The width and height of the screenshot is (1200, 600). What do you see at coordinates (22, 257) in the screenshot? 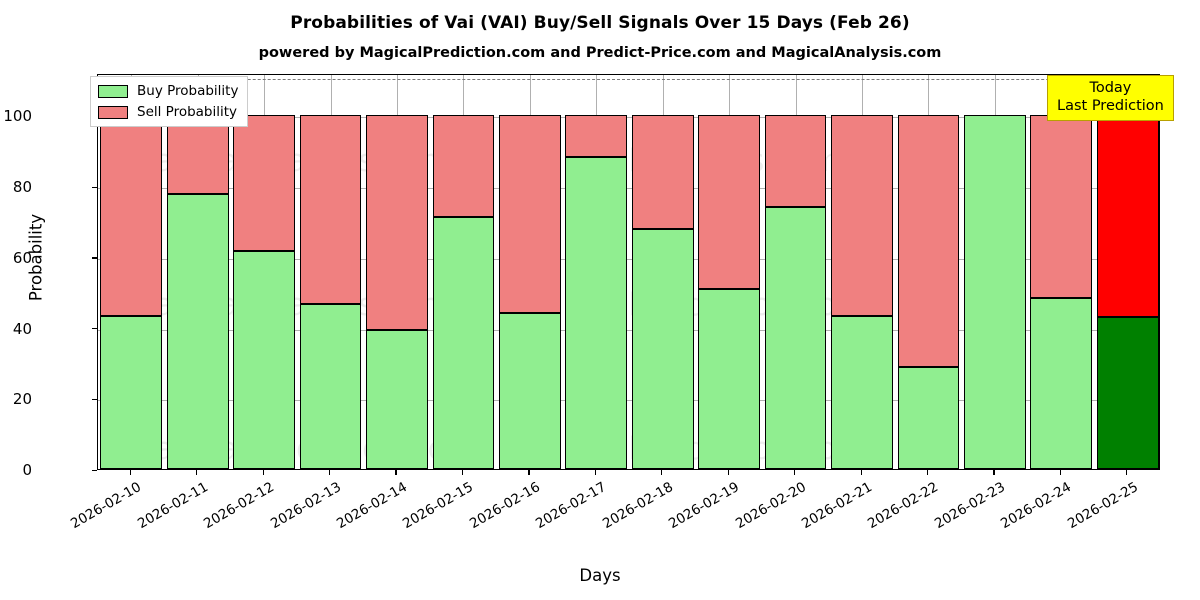
I see `y-axis-tick-label: 60` at bounding box center [22, 257].